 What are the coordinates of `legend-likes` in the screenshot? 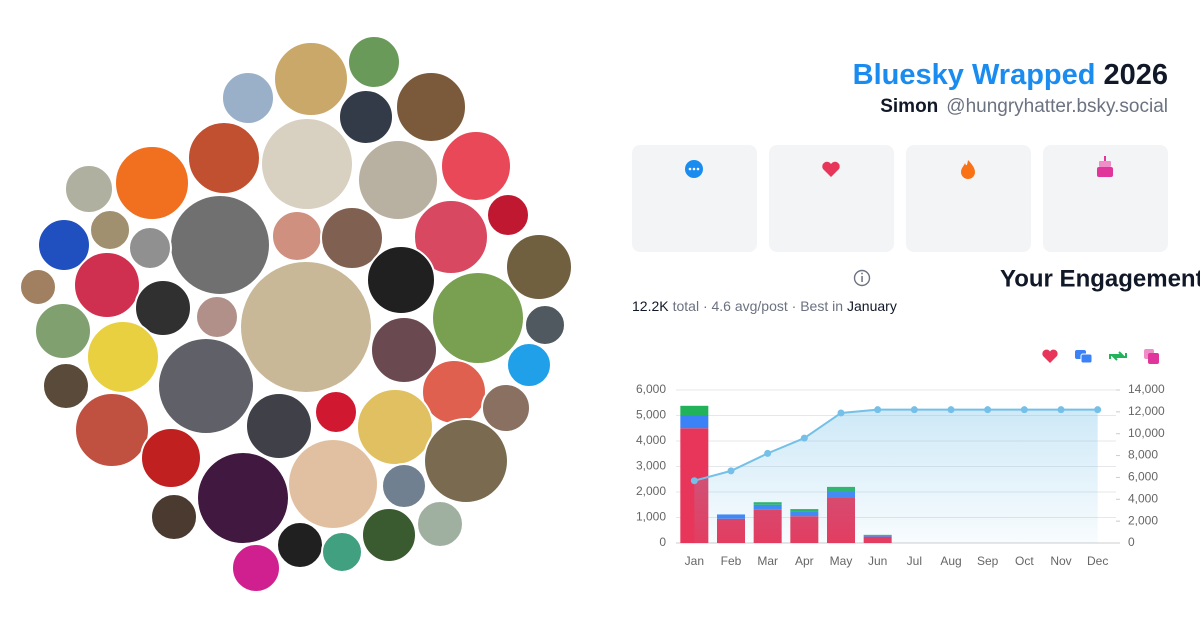 It's located at (1050, 356).